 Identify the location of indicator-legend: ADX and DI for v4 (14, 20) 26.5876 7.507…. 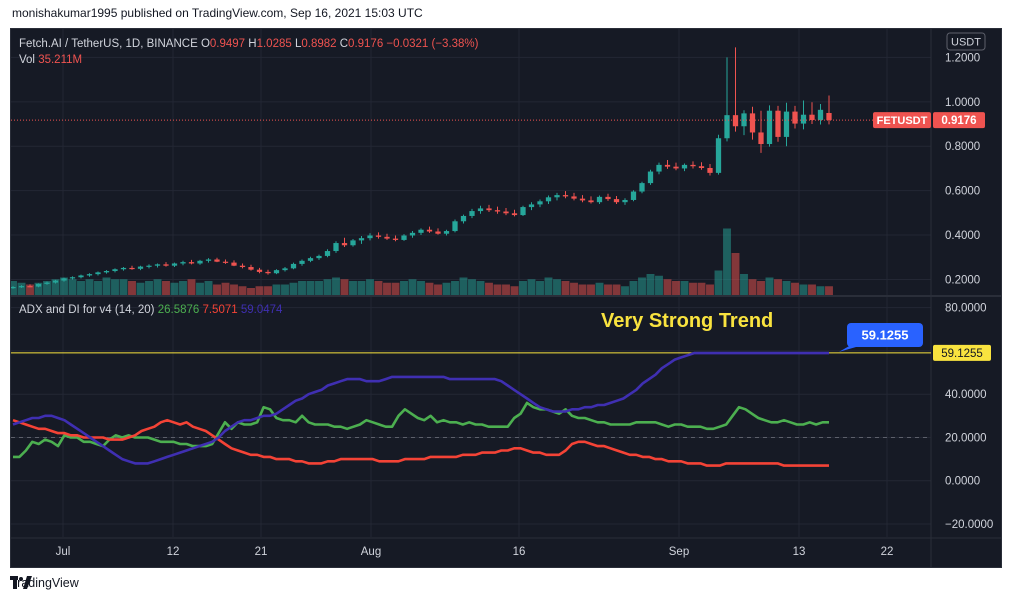
(151, 310).